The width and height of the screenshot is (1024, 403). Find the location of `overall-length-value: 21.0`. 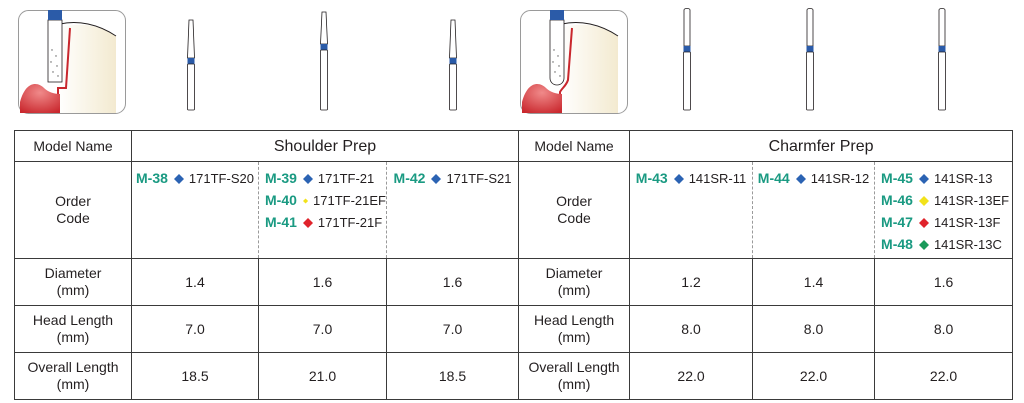

overall-length-value: 21.0 is located at coordinates (322, 376).